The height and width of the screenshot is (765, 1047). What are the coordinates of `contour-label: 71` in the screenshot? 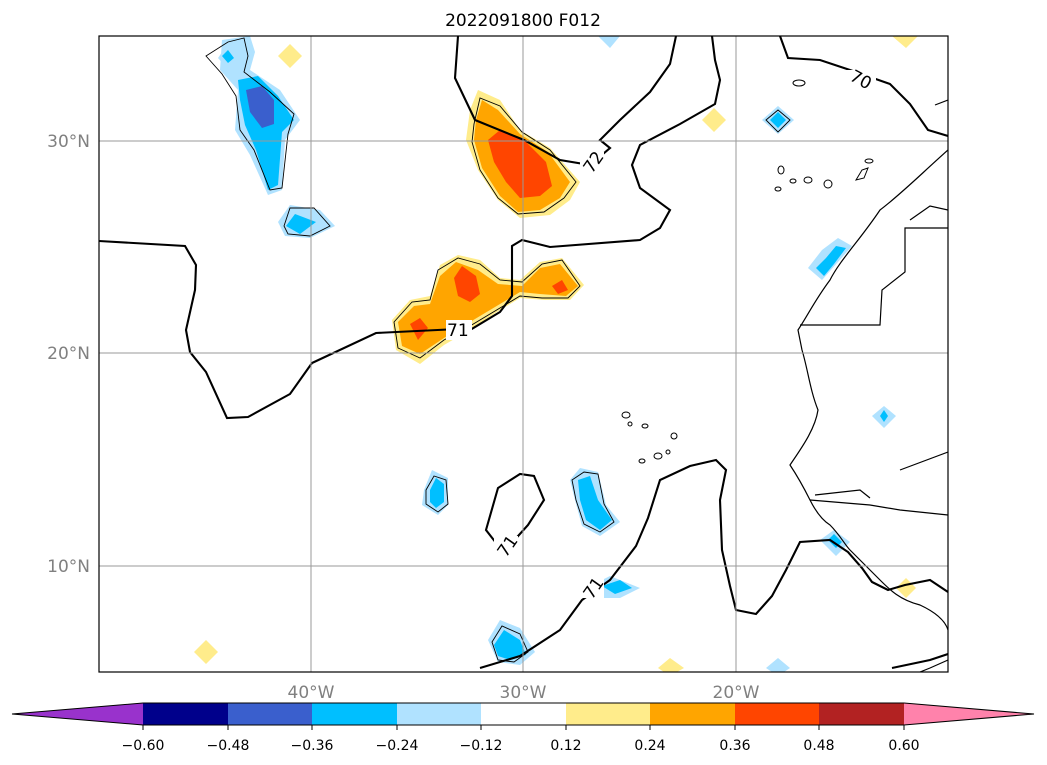 It's located at (458, 331).